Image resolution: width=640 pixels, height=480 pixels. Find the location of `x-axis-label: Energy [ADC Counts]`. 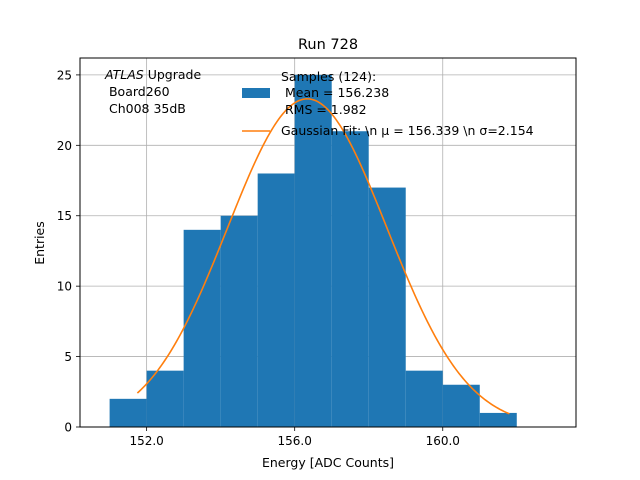

x-axis-label: Energy [ADC Counts] is located at coordinates (328, 462).